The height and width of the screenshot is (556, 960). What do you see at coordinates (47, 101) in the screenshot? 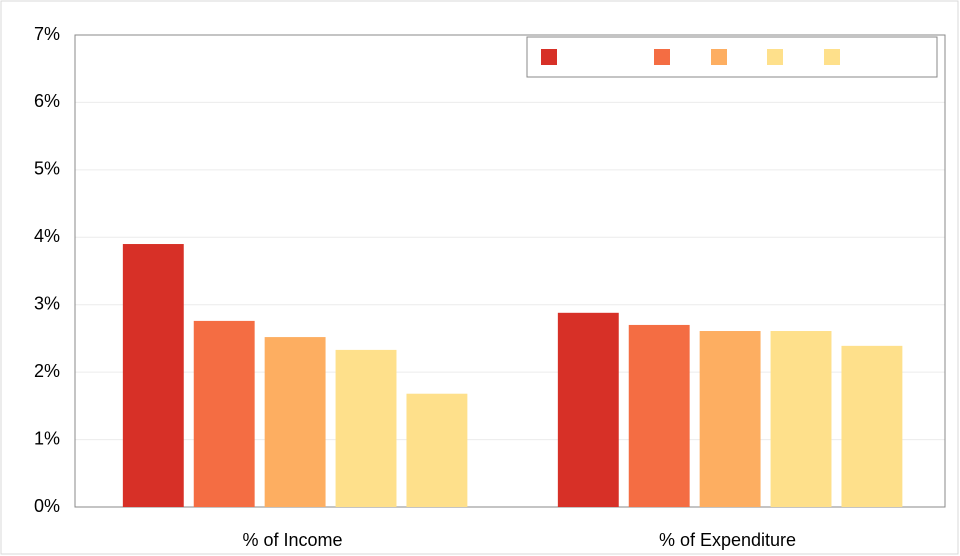
I see `y-tick-label: 6%` at bounding box center [47, 101].